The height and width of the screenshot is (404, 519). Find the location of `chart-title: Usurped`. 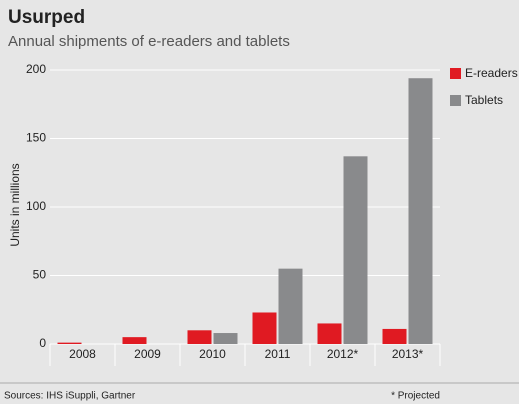

chart-title: Usurped is located at coordinates (46, 17).